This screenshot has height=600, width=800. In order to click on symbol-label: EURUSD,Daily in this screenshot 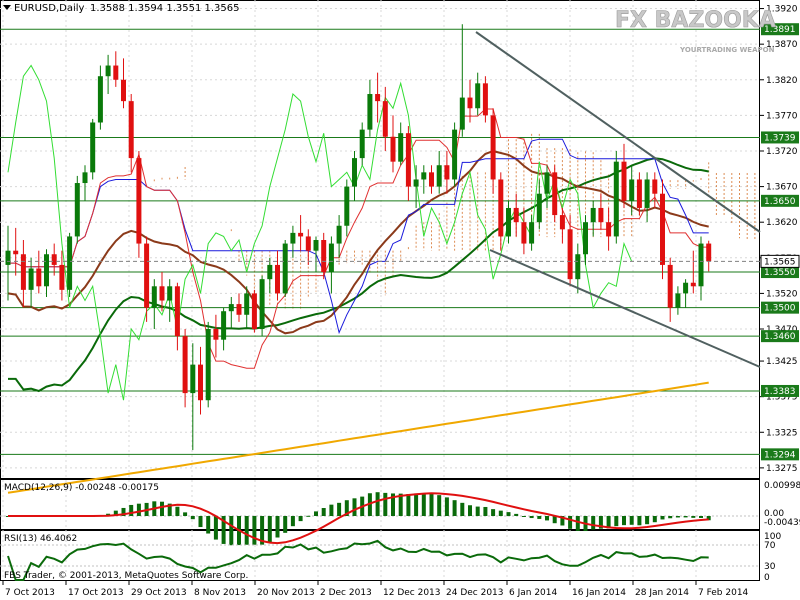, I will do `click(49, 8)`.